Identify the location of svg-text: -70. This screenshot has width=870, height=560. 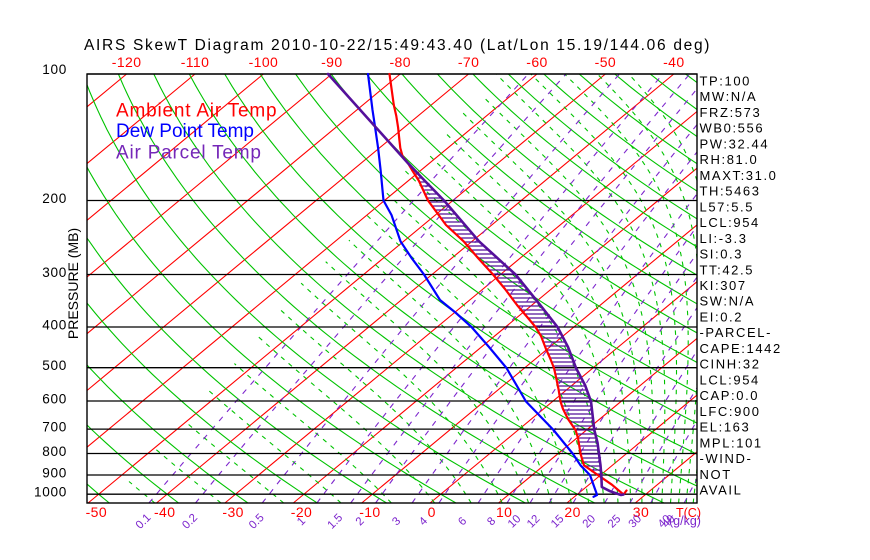
(468, 62).